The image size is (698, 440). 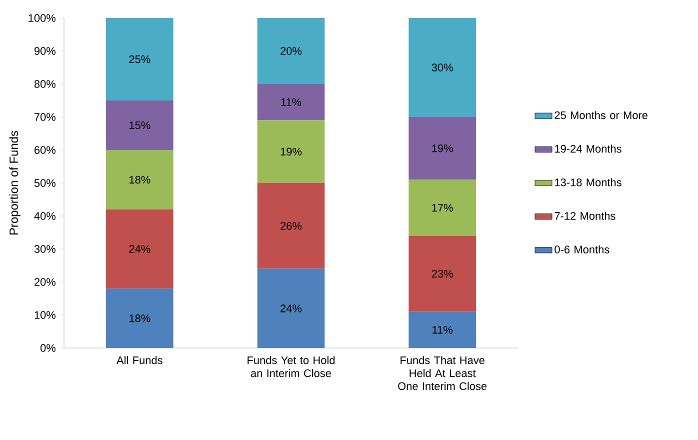 I want to click on data-label: 17%, so click(x=442, y=208).